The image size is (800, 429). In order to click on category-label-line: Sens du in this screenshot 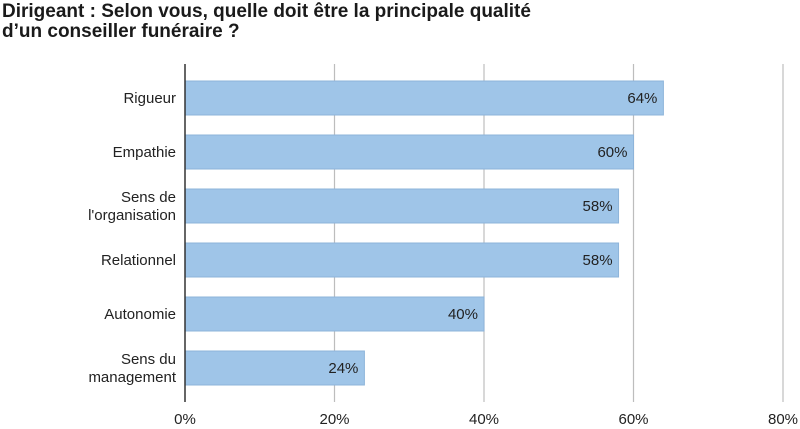, I will do `click(148, 359)`.